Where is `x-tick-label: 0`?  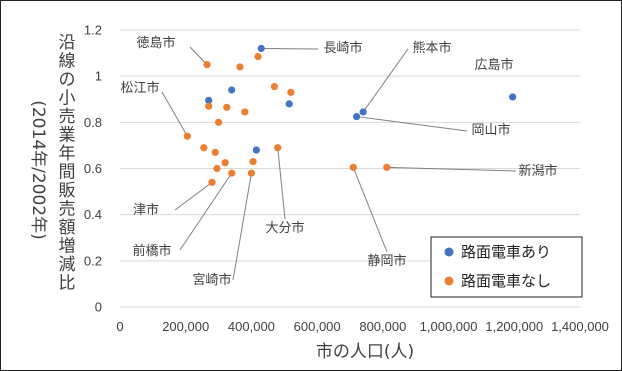 x-tick-label: 0 is located at coordinates (119, 326).